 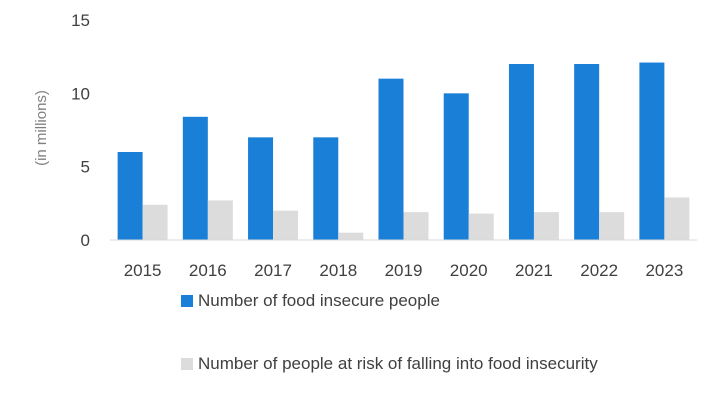 I want to click on y-axis-label: (in millions), so click(x=41, y=128).